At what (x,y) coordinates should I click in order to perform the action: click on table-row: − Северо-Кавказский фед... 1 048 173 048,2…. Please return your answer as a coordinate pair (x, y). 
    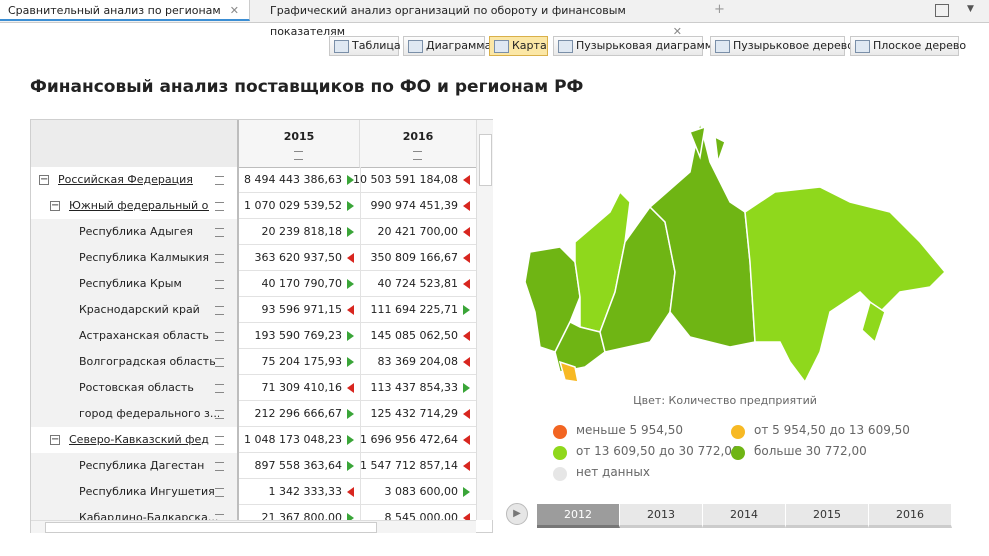
    Looking at the image, I should click on (253, 440).